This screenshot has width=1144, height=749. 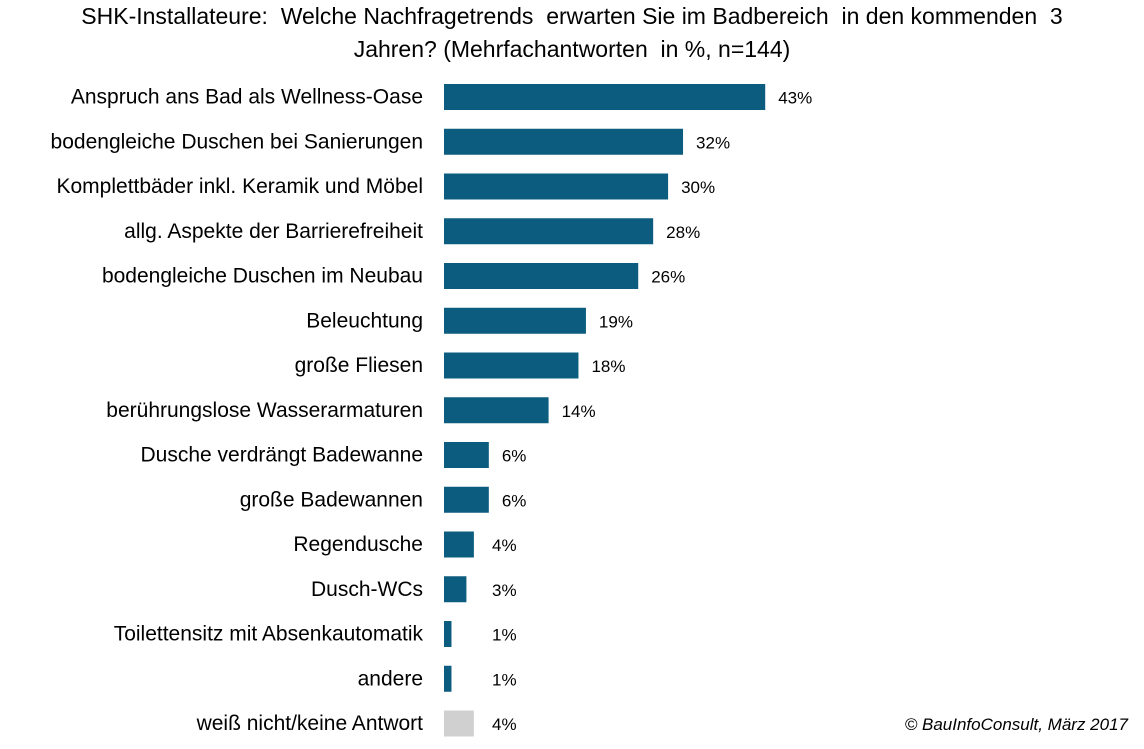 I want to click on category-label: große Badewannen, so click(x=331, y=499).